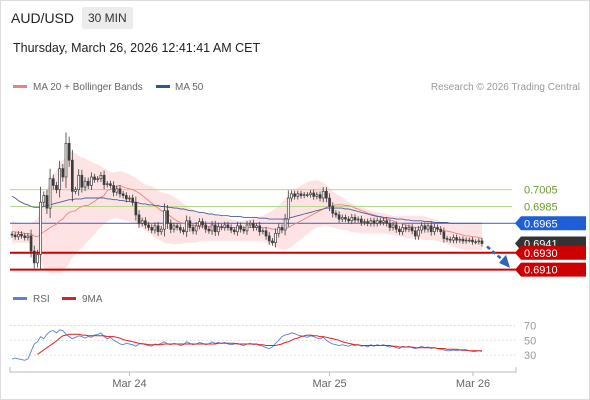  I want to click on symbol-label: AUD/USD, so click(43, 18).